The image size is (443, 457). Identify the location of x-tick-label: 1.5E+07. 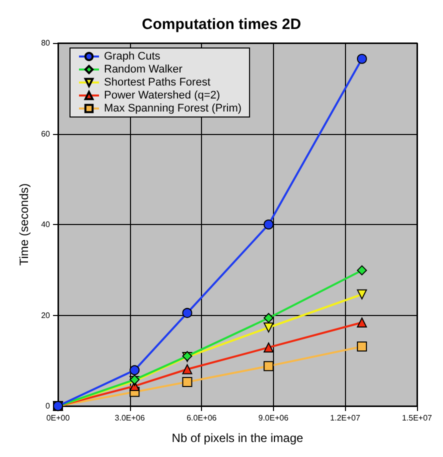
(417, 418).